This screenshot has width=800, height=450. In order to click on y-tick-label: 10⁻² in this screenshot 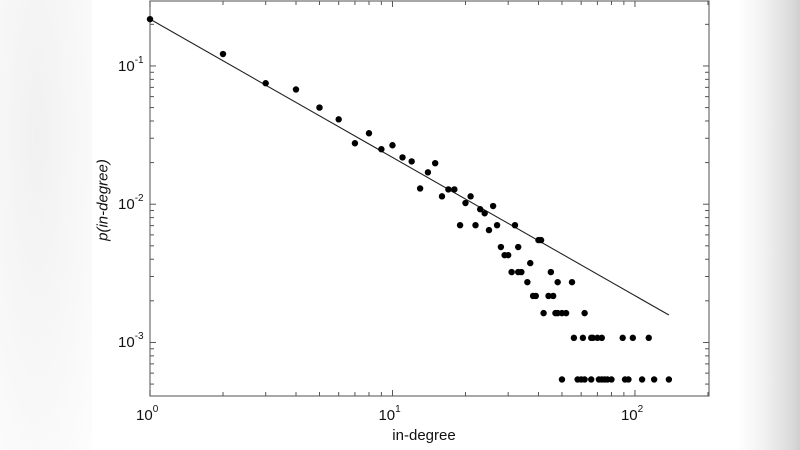, I will do `click(131, 203)`.